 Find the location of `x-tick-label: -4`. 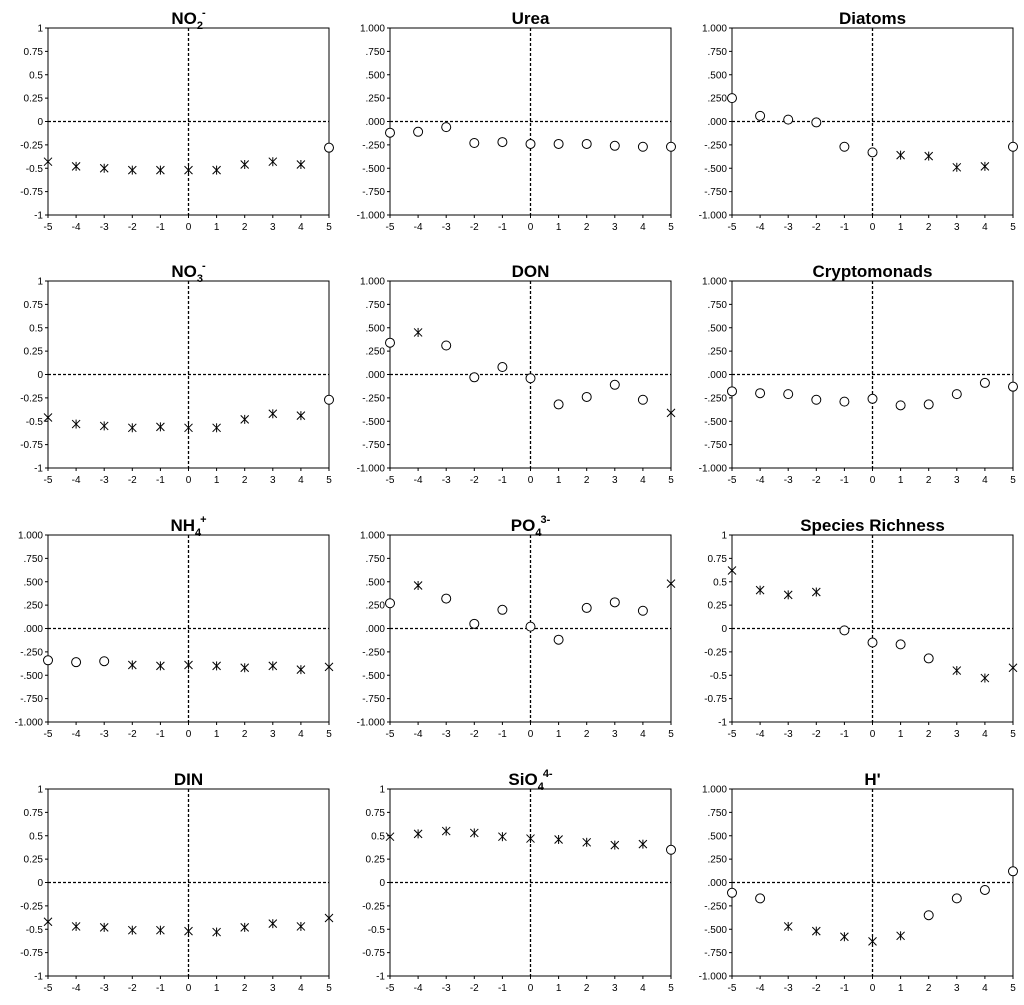

x-tick-label: -4 is located at coordinates (760, 227).